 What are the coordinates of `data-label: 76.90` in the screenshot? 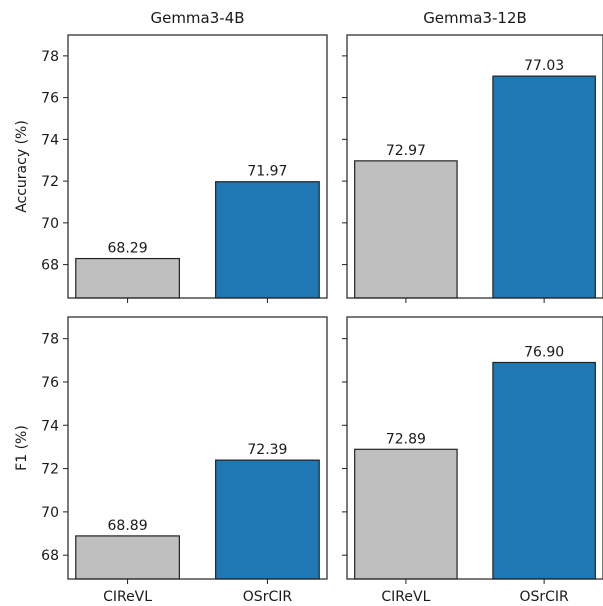 It's located at (544, 352).